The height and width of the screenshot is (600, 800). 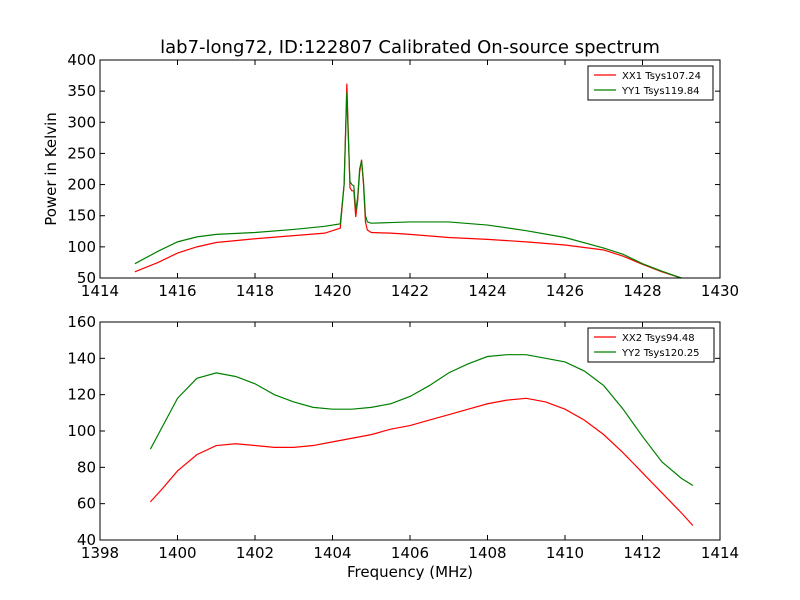 I want to click on legend-2: XX2 Tsys94.48 YY2 Tsys120.25, so click(x=651, y=345).